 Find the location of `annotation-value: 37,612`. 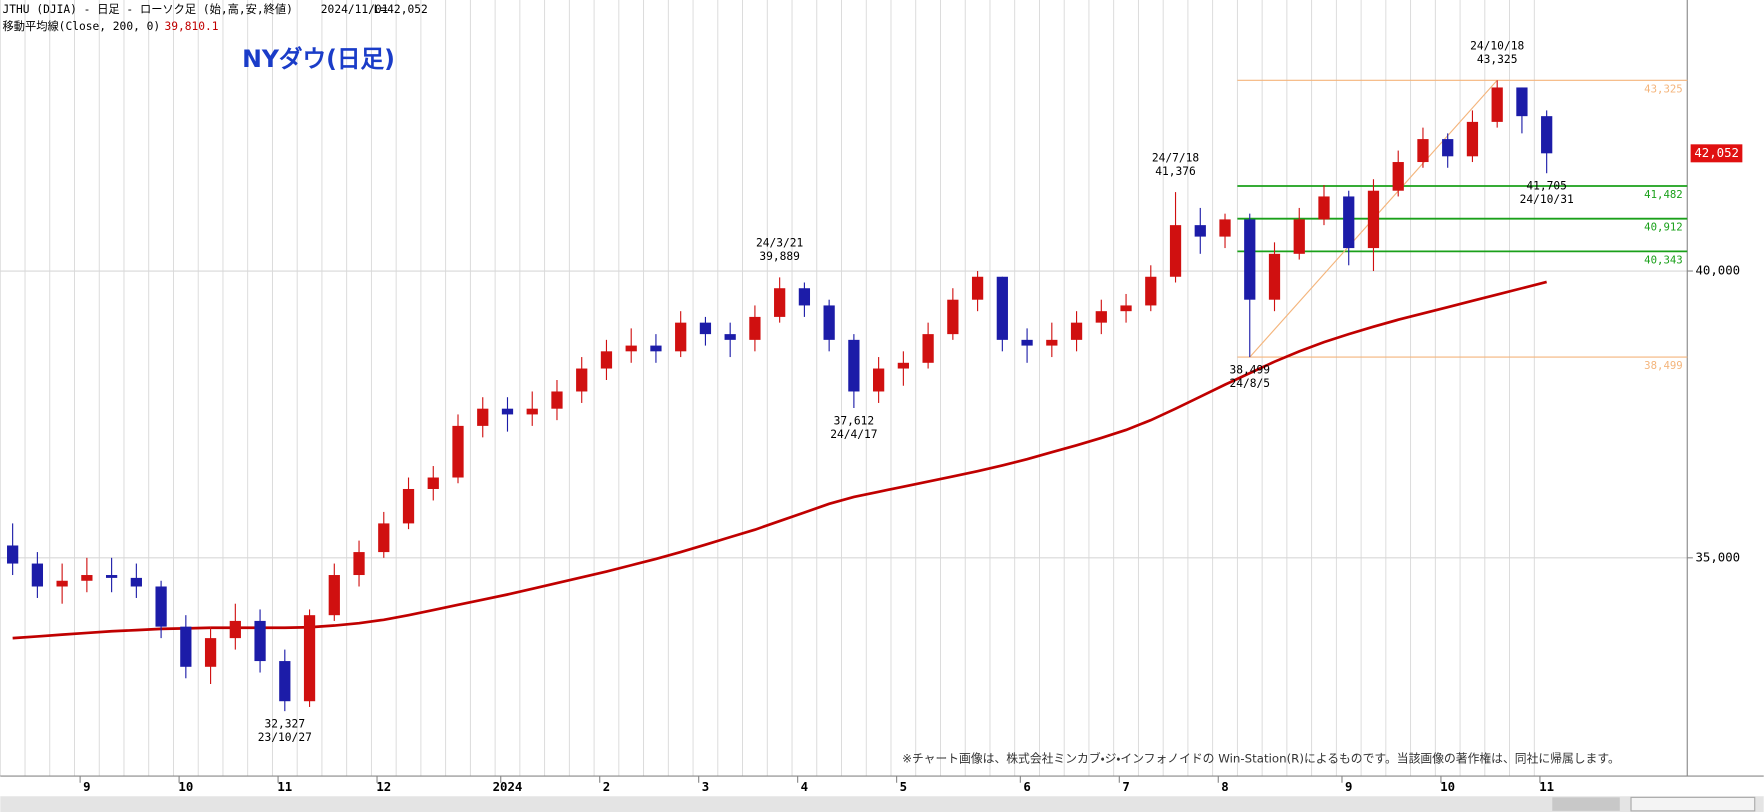

annotation-value: 37,612 is located at coordinates (854, 420).